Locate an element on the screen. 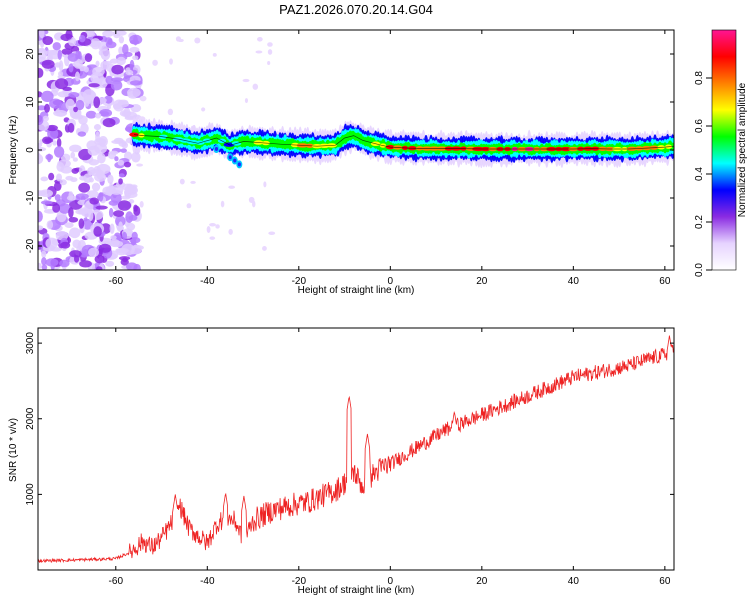  y-tick-label: 3000 is located at coordinates (30, 343).